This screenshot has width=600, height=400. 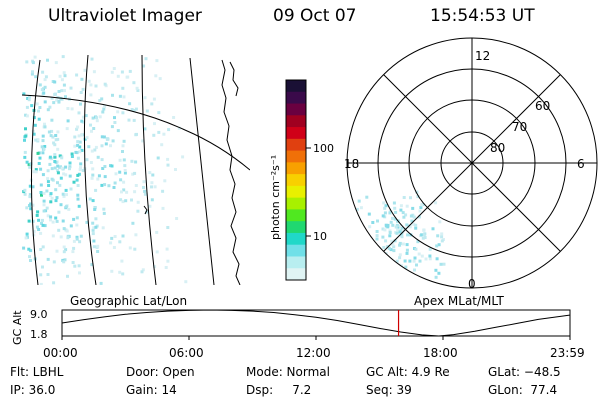 I want to click on altitude-ytick-min: 1.8, so click(x=39, y=334).